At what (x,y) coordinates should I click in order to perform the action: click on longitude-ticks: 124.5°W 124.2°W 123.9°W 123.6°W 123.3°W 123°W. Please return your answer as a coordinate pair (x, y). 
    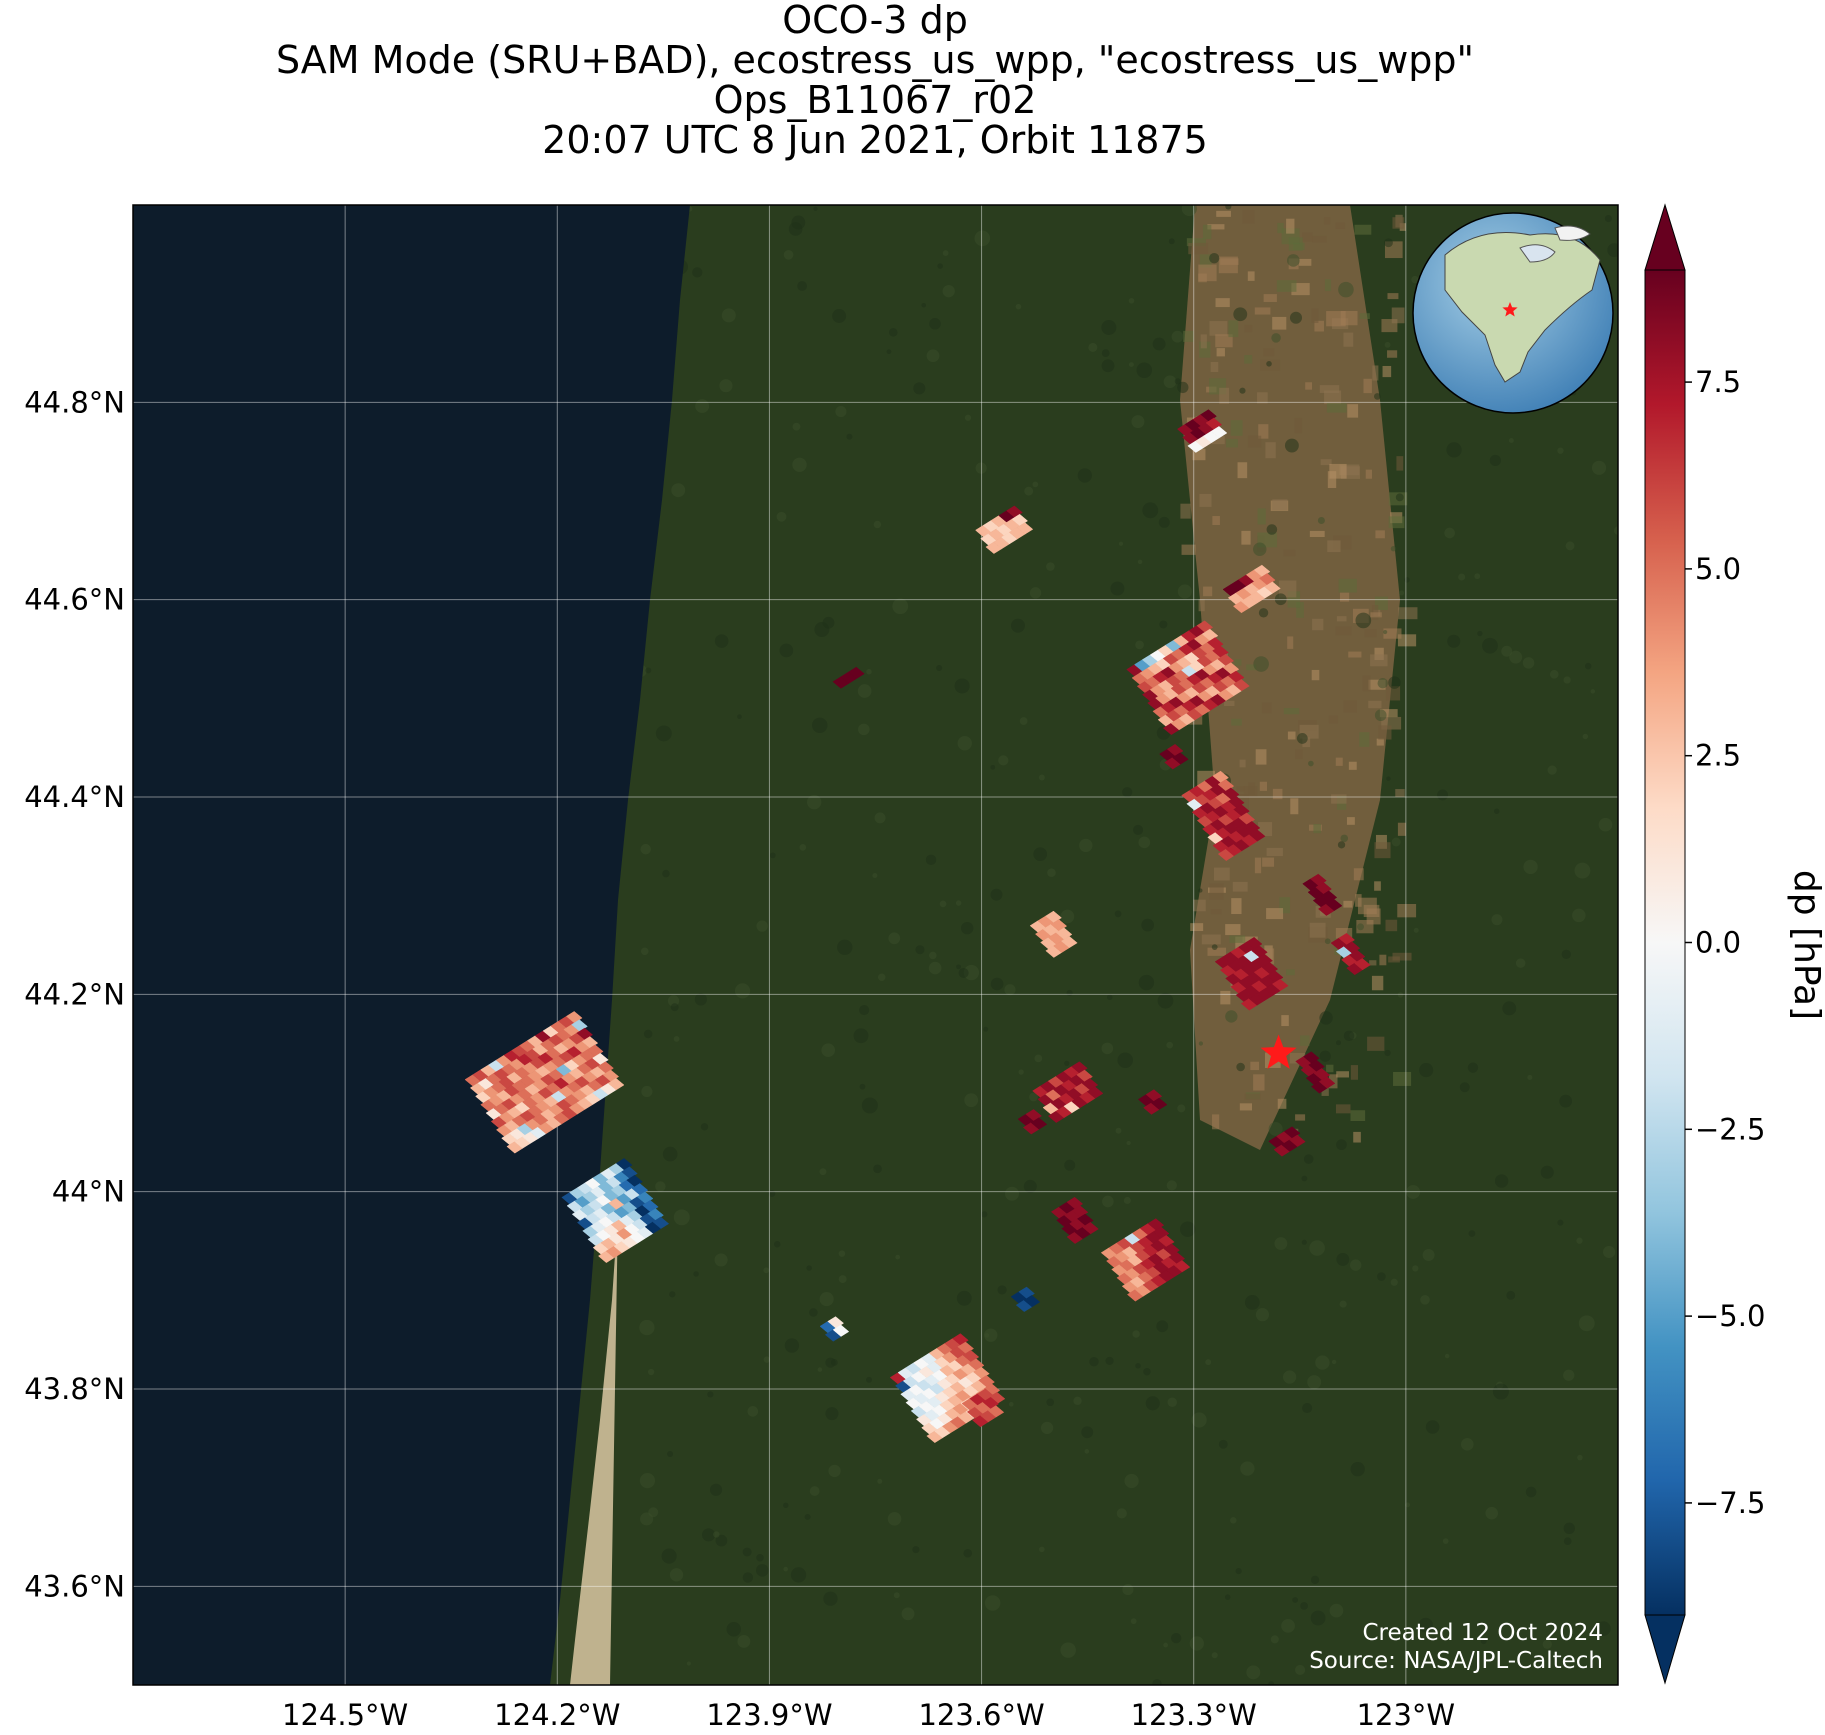
    Looking at the image, I should click on (868, 1715).